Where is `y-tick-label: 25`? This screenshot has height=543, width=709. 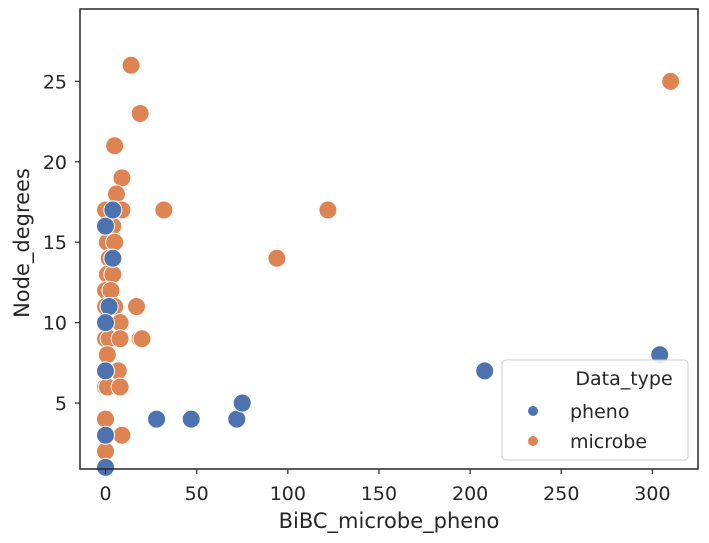
y-tick-label: 25 is located at coordinates (55, 82).